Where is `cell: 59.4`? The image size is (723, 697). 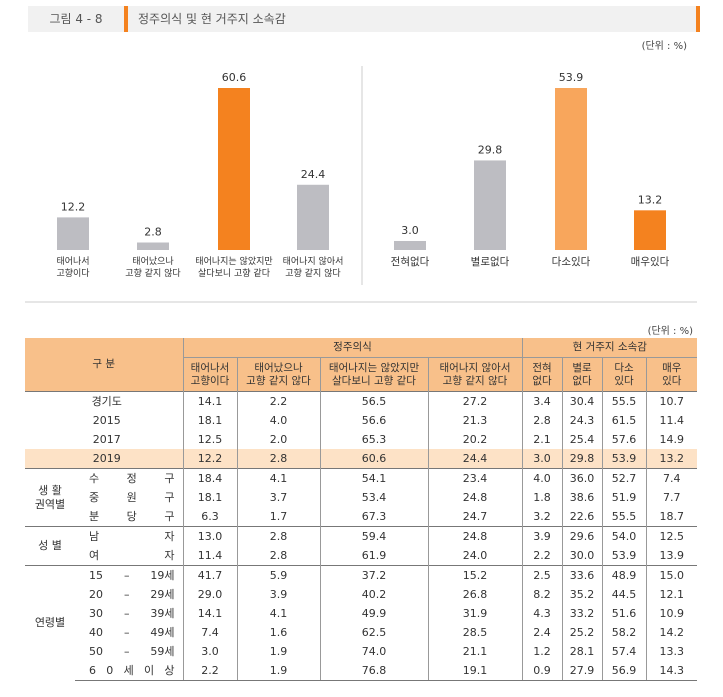 cell: 59.4 is located at coordinates (373, 536).